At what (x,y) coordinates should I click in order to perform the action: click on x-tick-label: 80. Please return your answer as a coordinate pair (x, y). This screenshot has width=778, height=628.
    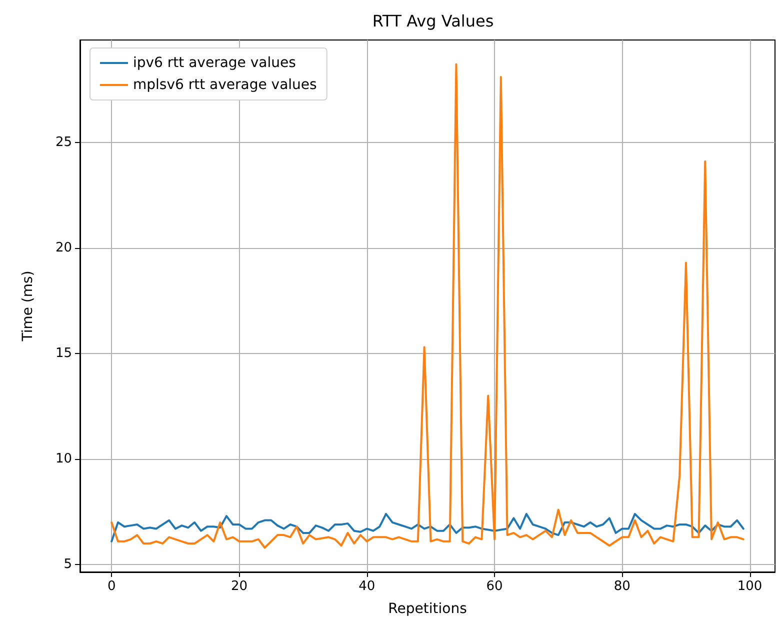
    Looking at the image, I should click on (622, 586).